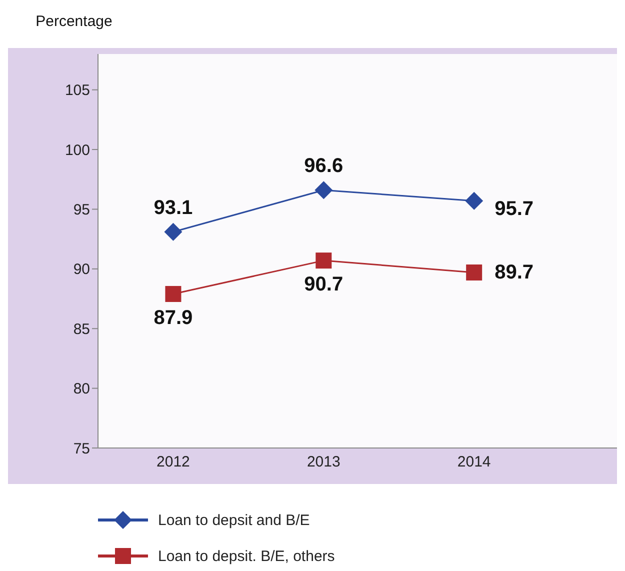 The image size is (625, 571). What do you see at coordinates (324, 285) in the screenshot?
I see `data-label: 90.7` at bounding box center [324, 285].